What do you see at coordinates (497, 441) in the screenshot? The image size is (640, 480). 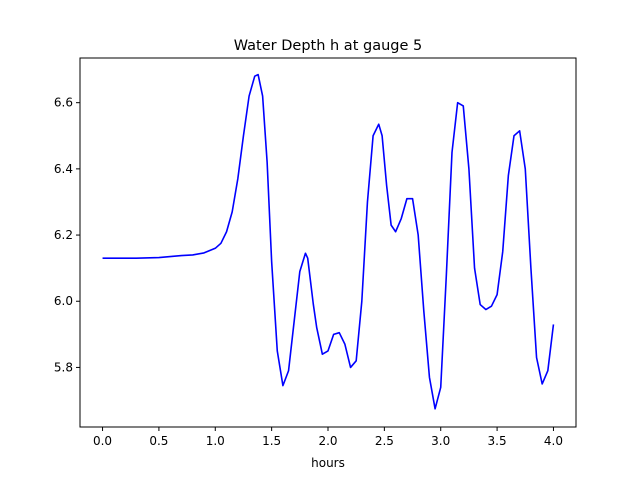 I see `x-tick-label: 3.5` at bounding box center [497, 441].